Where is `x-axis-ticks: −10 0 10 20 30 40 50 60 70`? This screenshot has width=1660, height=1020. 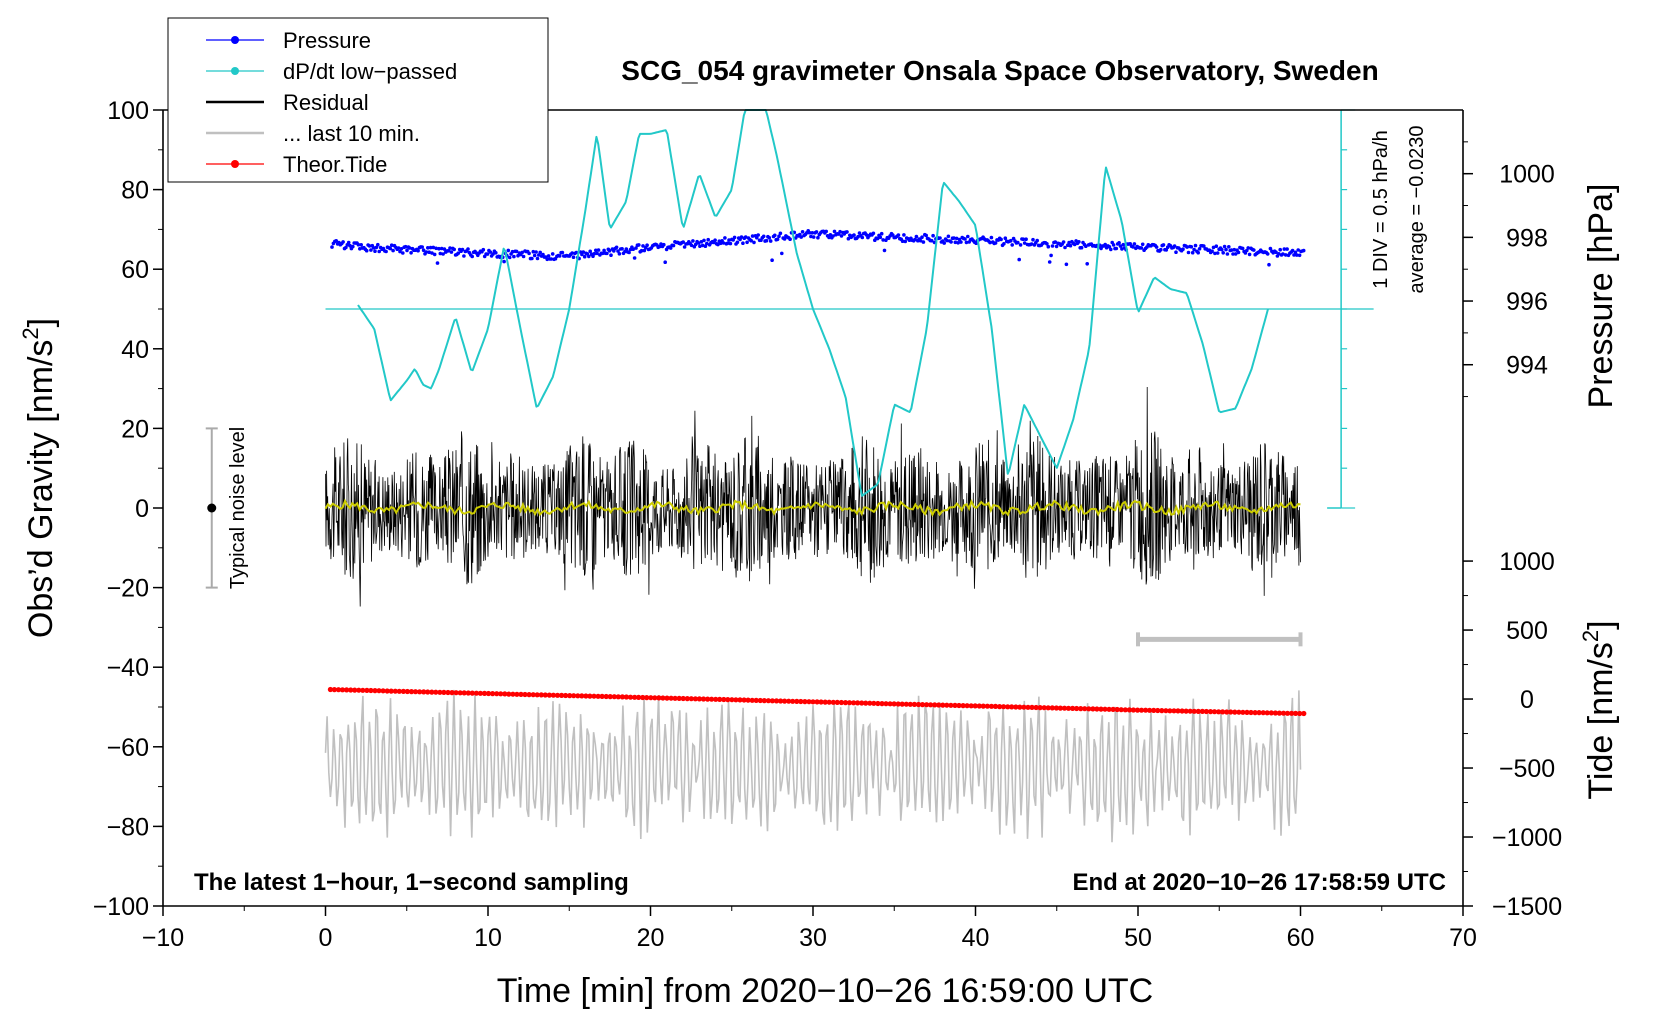
x-axis-ticks: −10 0 10 20 30 40 50 60 70 is located at coordinates (809, 929).